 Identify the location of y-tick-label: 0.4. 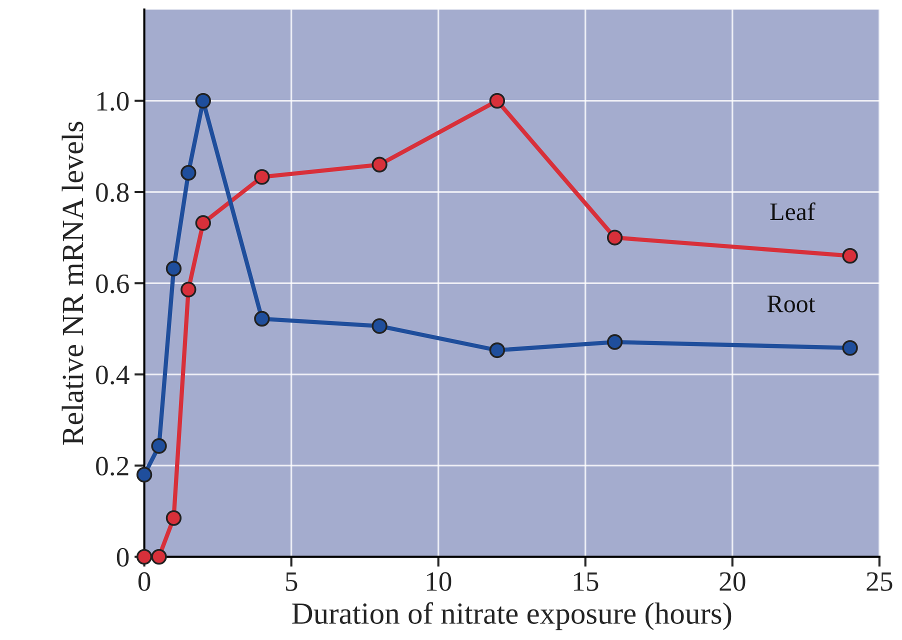
(113, 375).